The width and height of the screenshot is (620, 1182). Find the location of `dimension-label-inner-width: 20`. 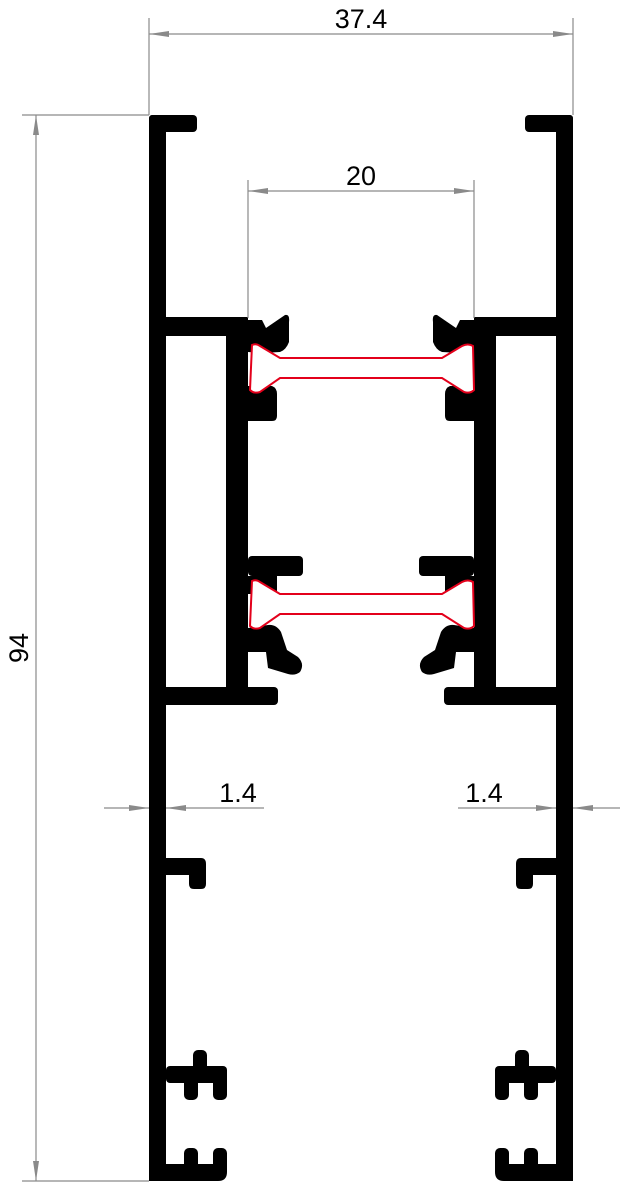

dimension-label-inner-width: 20 is located at coordinates (361, 176).